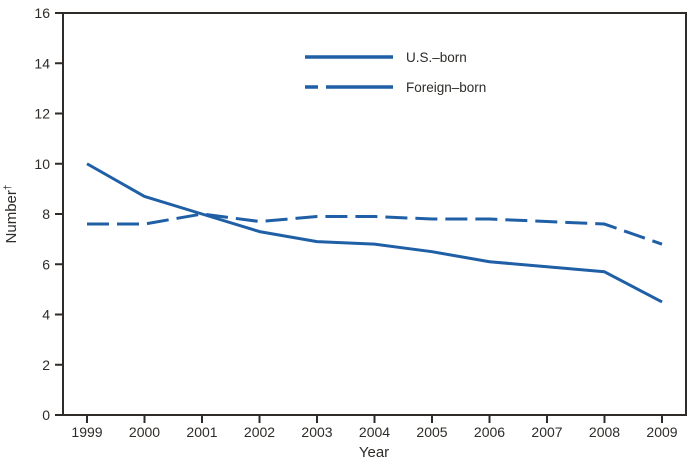 This screenshot has height=468, width=697. I want to click on series-line-foreign-born, so click(375, 229).